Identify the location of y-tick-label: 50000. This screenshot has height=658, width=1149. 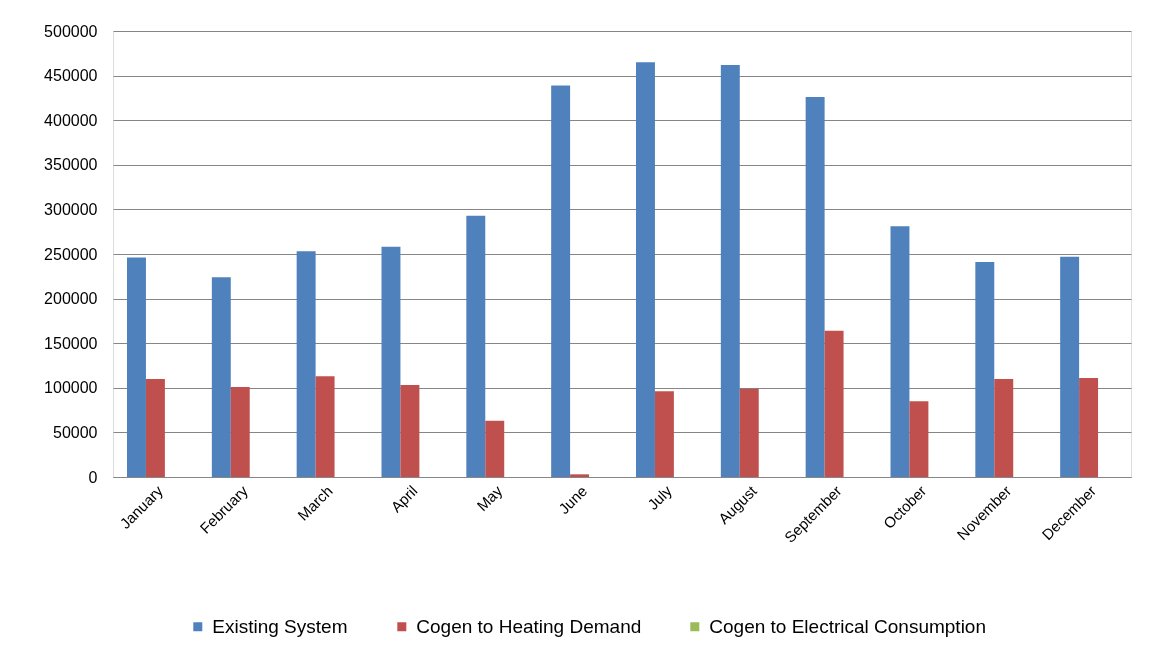
(75, 432).